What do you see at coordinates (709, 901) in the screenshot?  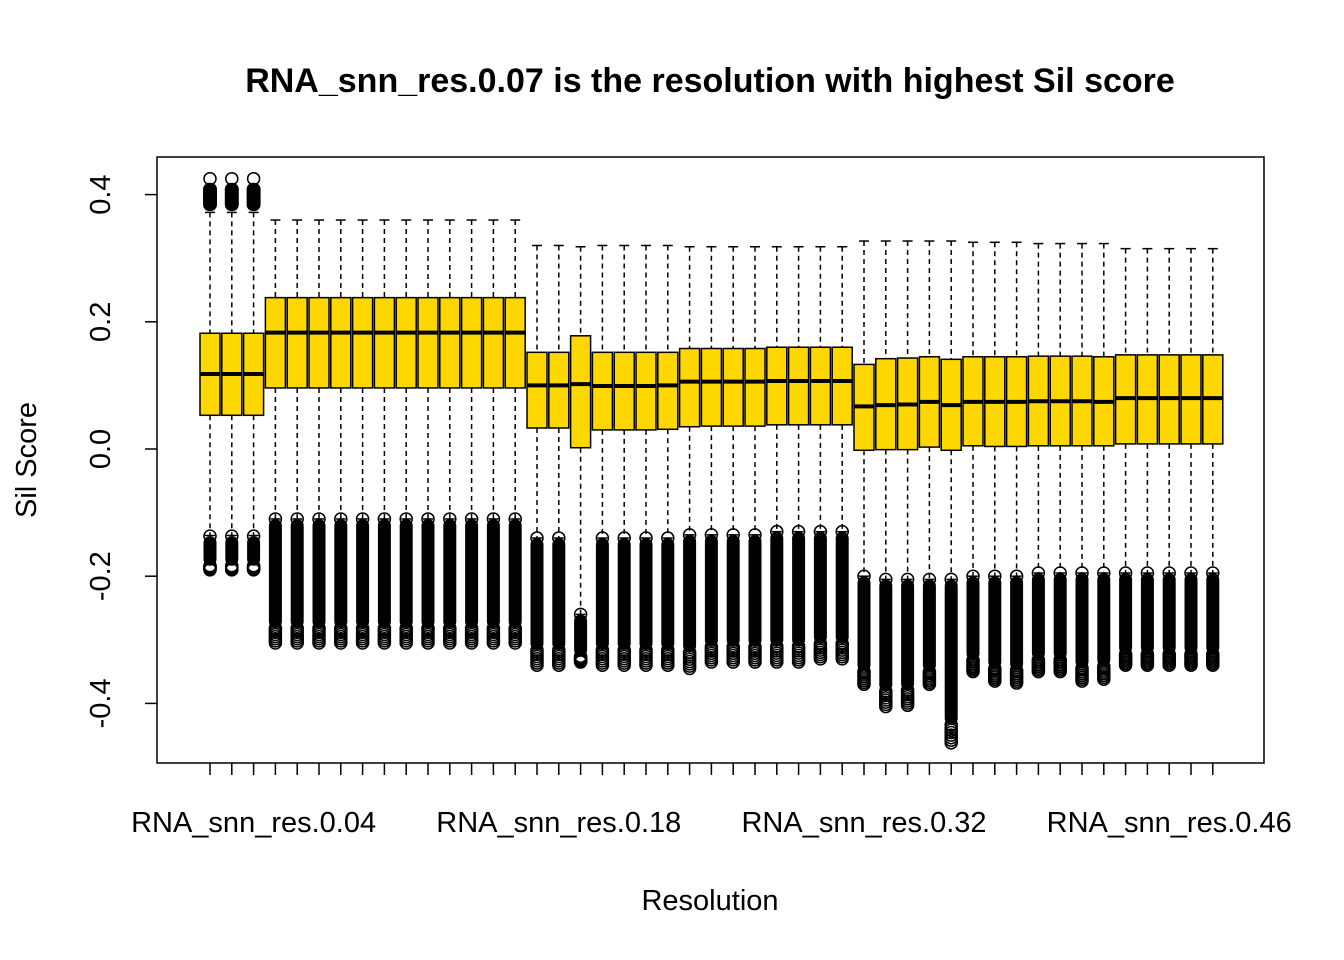 I see `x-axis-label: Resolution` at bounding box center [709, 901].